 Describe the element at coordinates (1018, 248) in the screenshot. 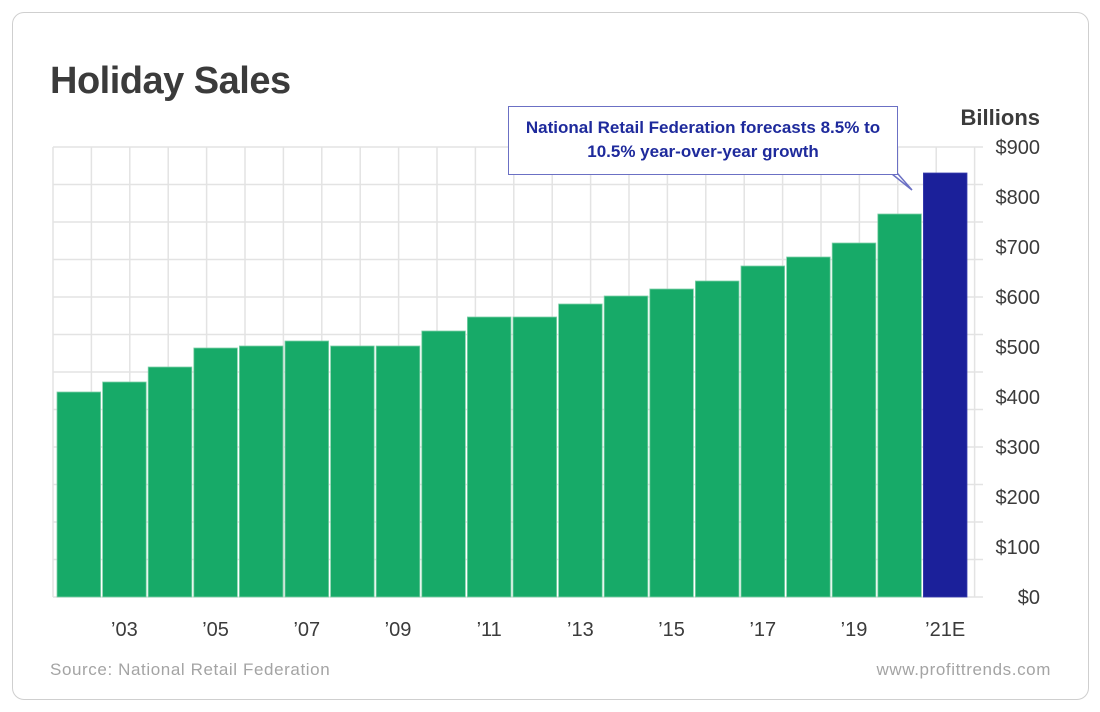

I see `y-tick-label: $700` at that location.